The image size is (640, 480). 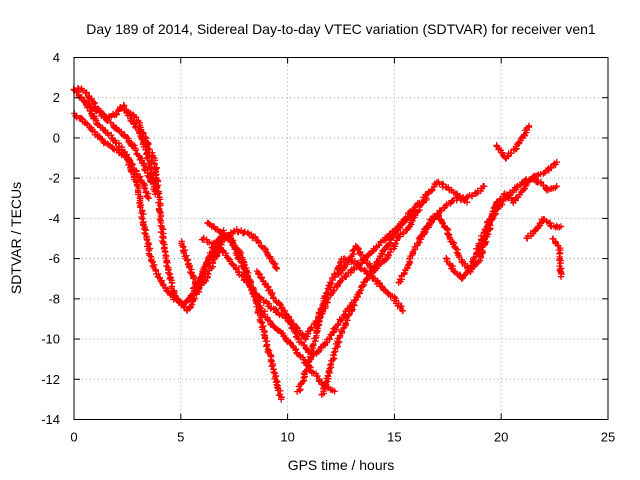 What do you see at coordinates (50, 379) in the screenshot?
I see `y-tick-label: -12` at bounding box center [50, 379].